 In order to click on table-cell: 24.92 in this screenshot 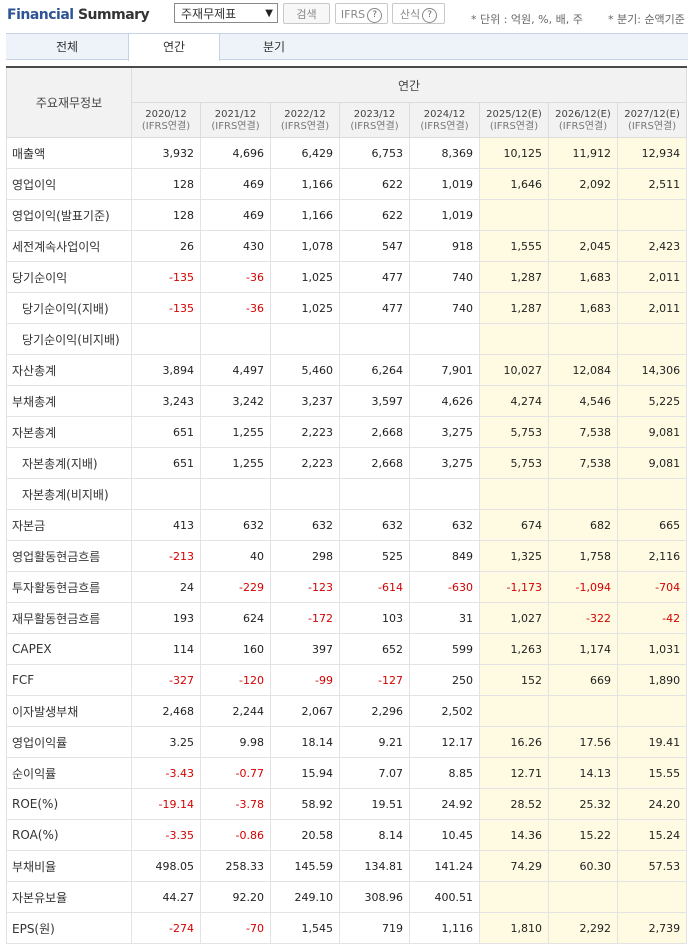, I will do `click(444, 804)`.